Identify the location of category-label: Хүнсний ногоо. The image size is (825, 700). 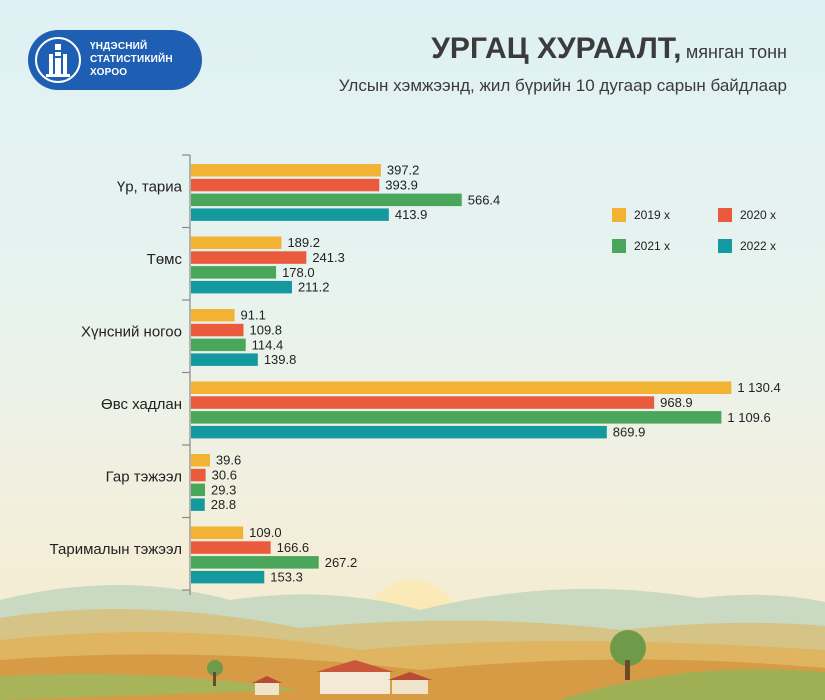
(131, 332).